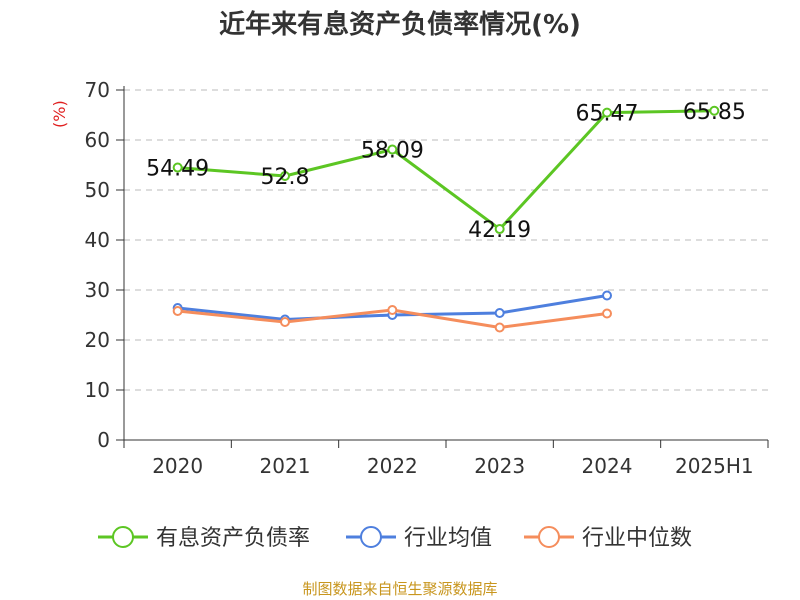  I want to click on data-label: 42.19, so click(499, 230).